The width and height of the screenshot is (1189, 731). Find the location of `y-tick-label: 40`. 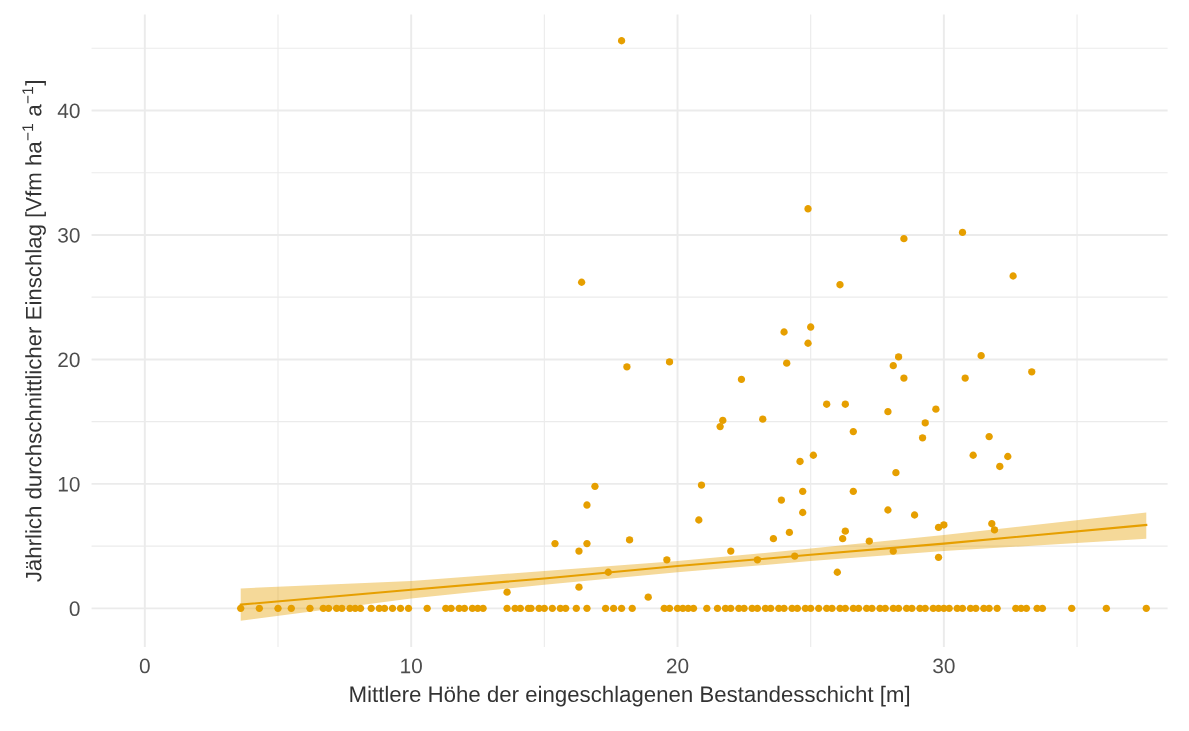

y-tick-label: 40 is located at coordinates (68, 111).